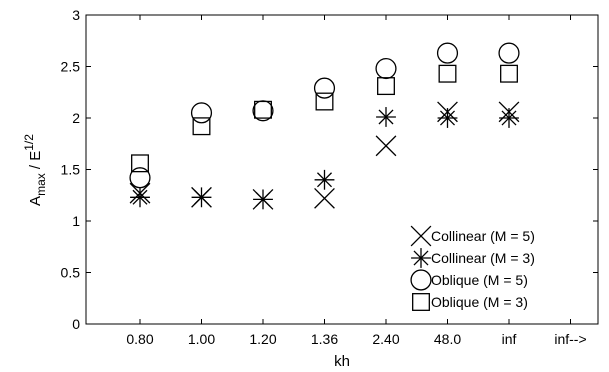 The width and height of the screenshot is (609, 372). I want to click on legend-marker-circle, so click(421, 280).